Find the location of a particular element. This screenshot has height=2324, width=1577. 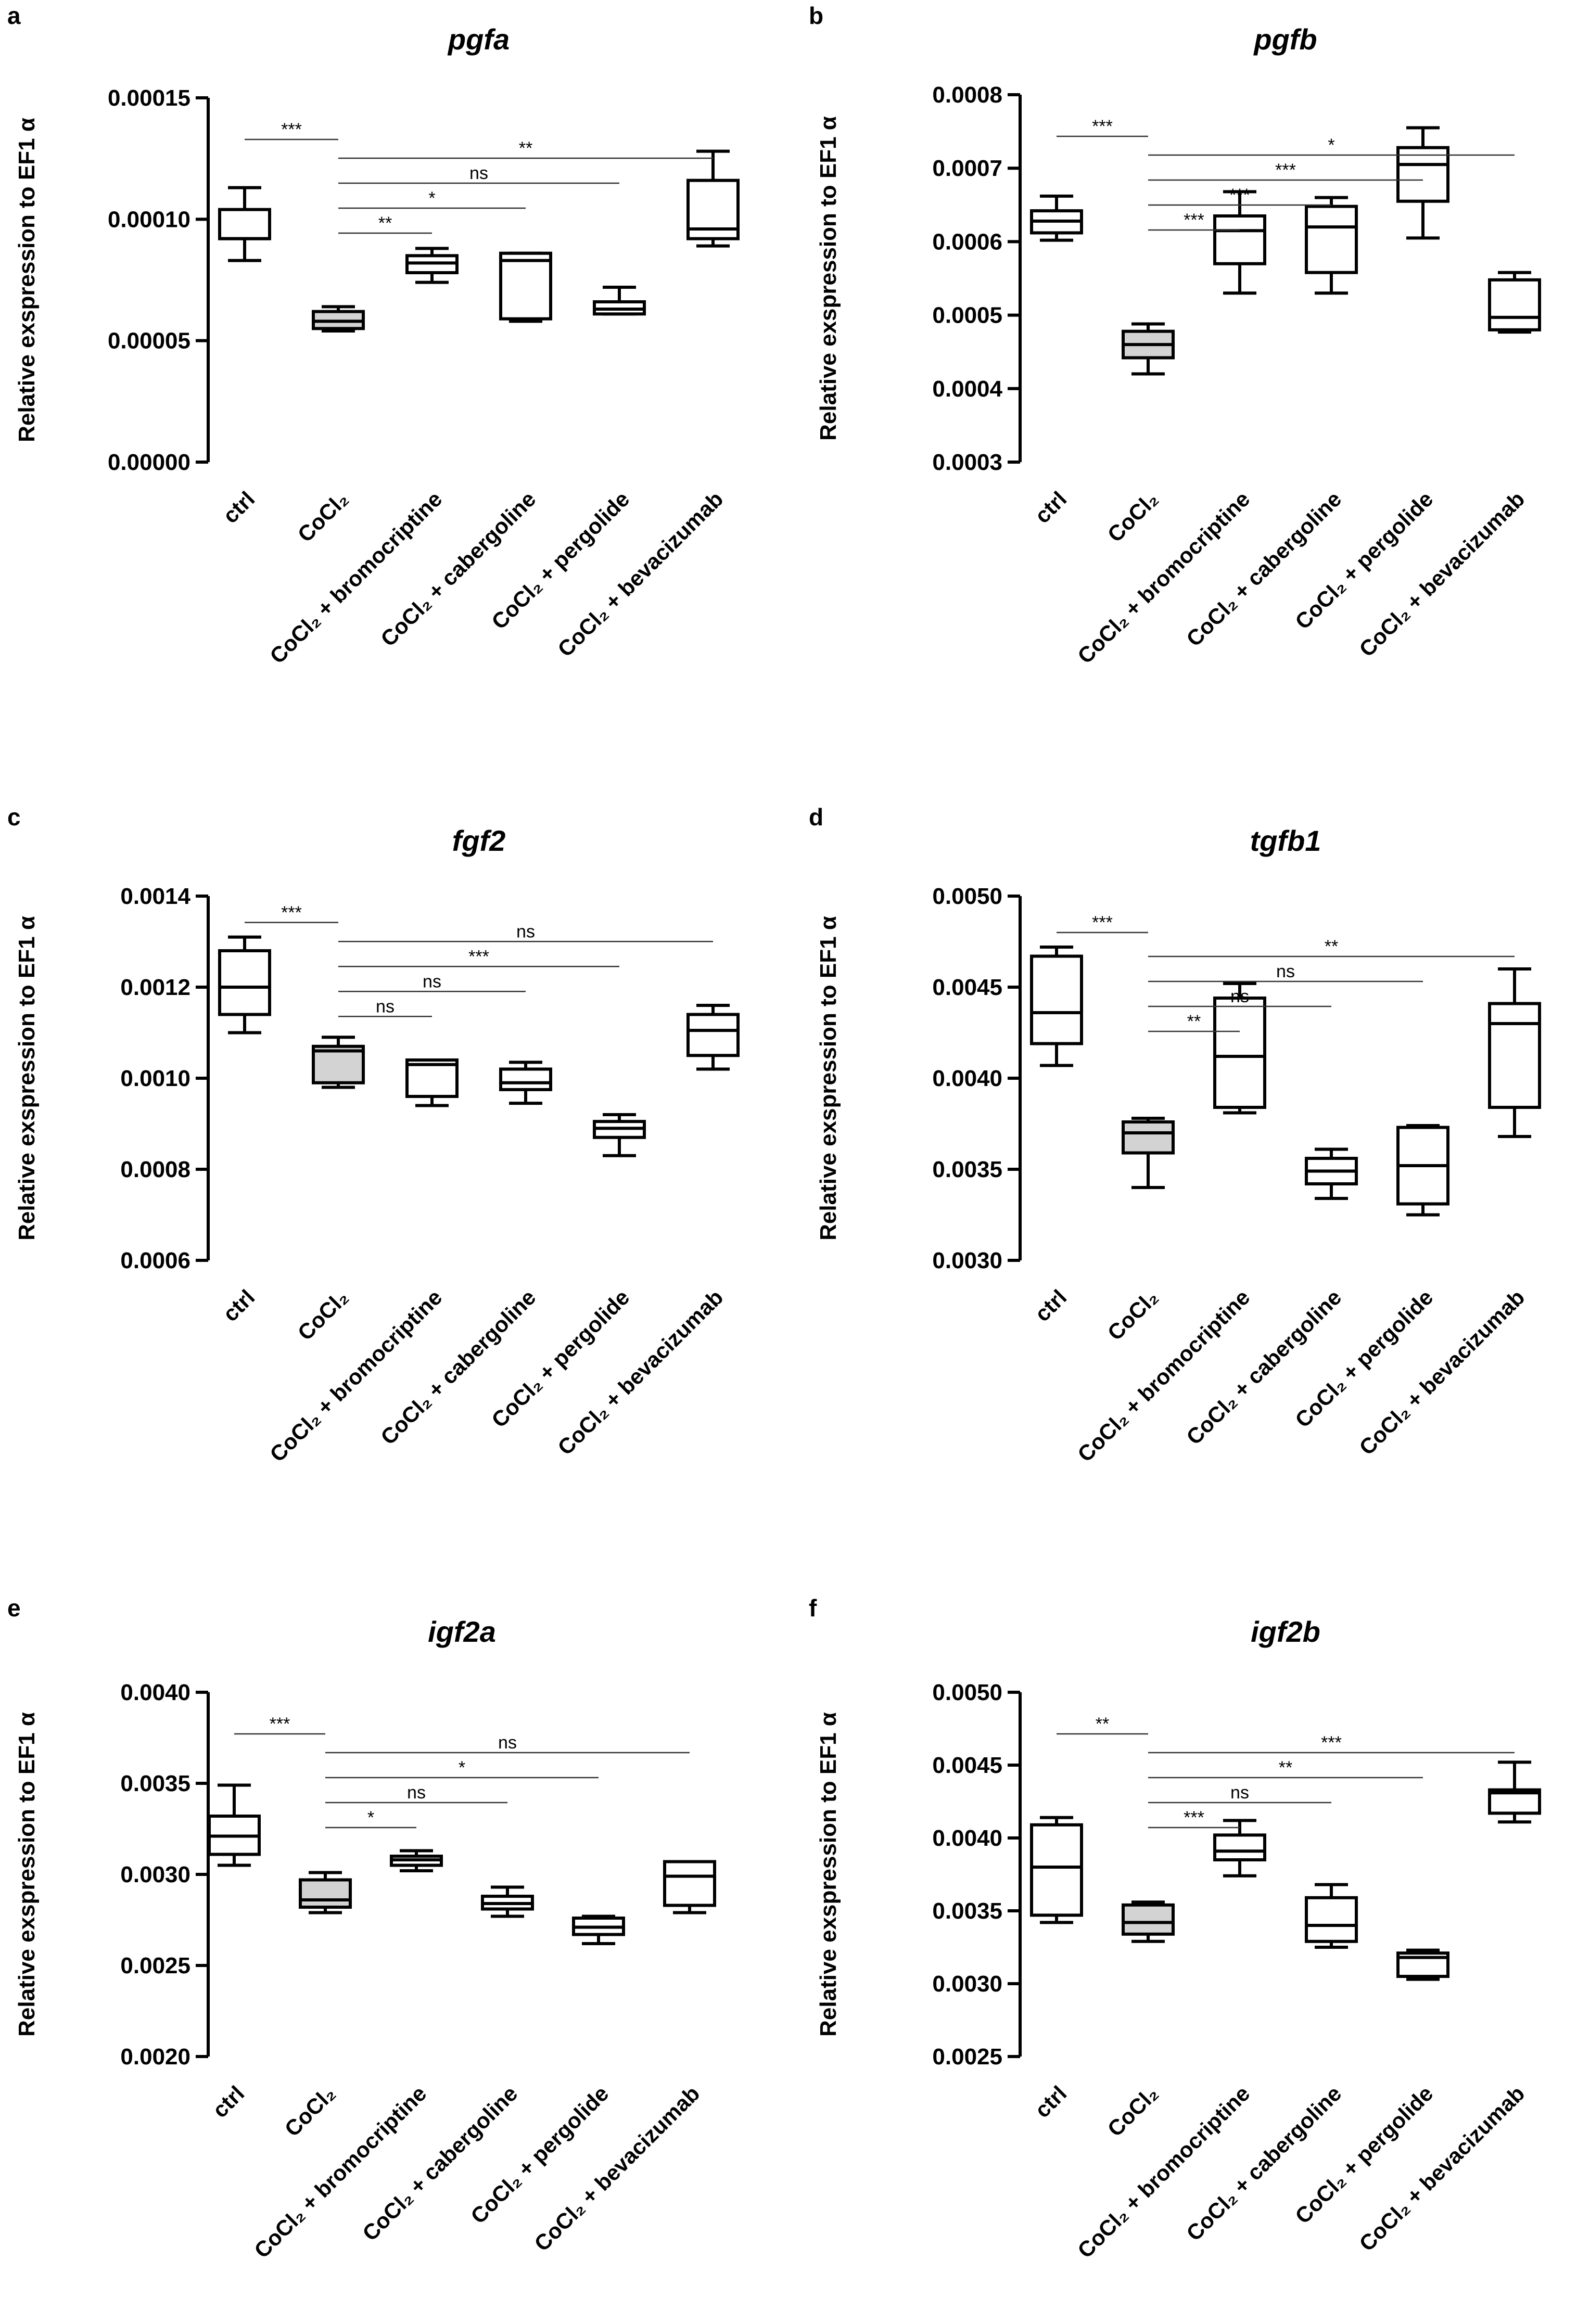

y-tick-label: 0.0006 is located at coordinates (967, 242).